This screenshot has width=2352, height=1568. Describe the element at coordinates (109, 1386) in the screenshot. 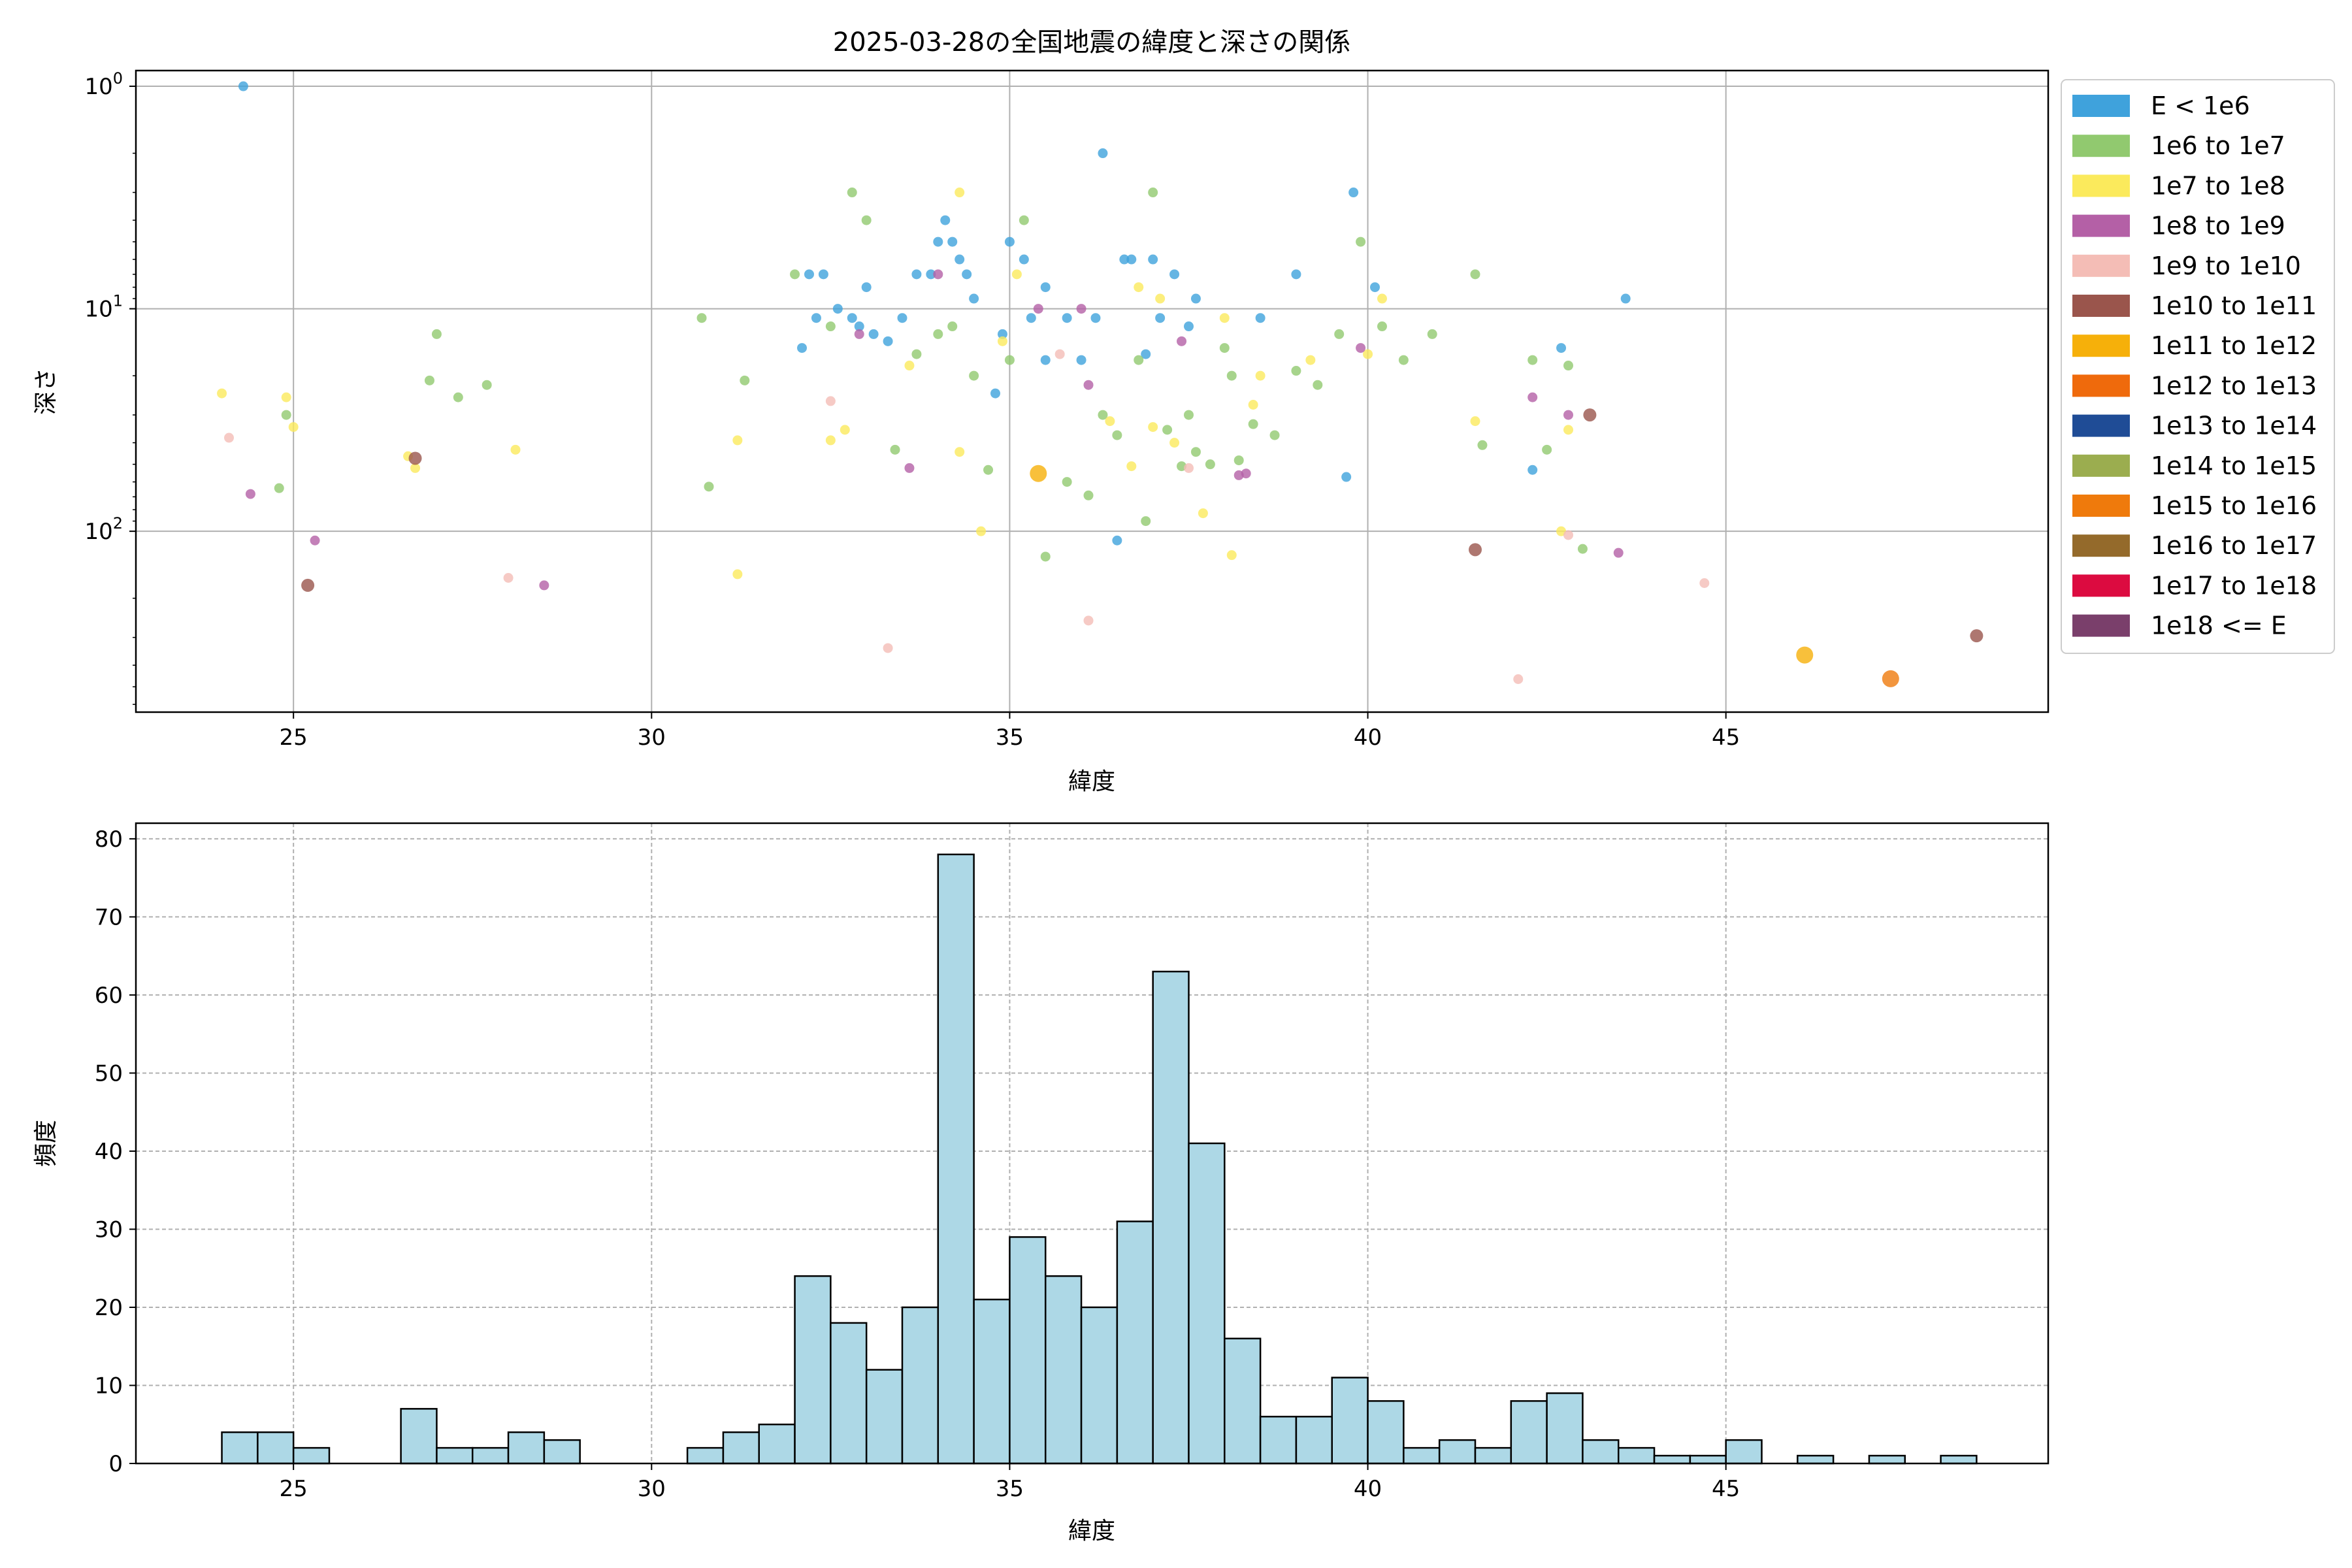

I see `histogram-y-tick-label: 10` at that location.